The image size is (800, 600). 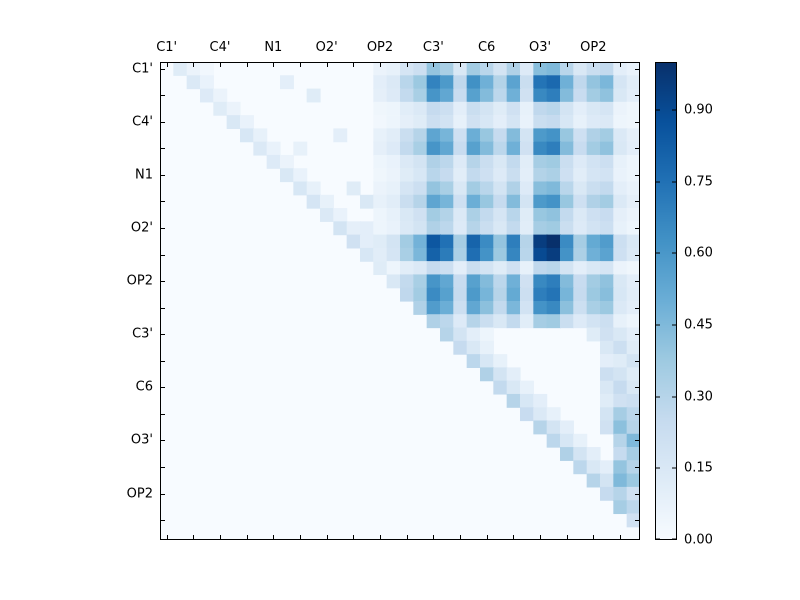 I want to click on x-tick-label: C3', so click(x=433, y=47).